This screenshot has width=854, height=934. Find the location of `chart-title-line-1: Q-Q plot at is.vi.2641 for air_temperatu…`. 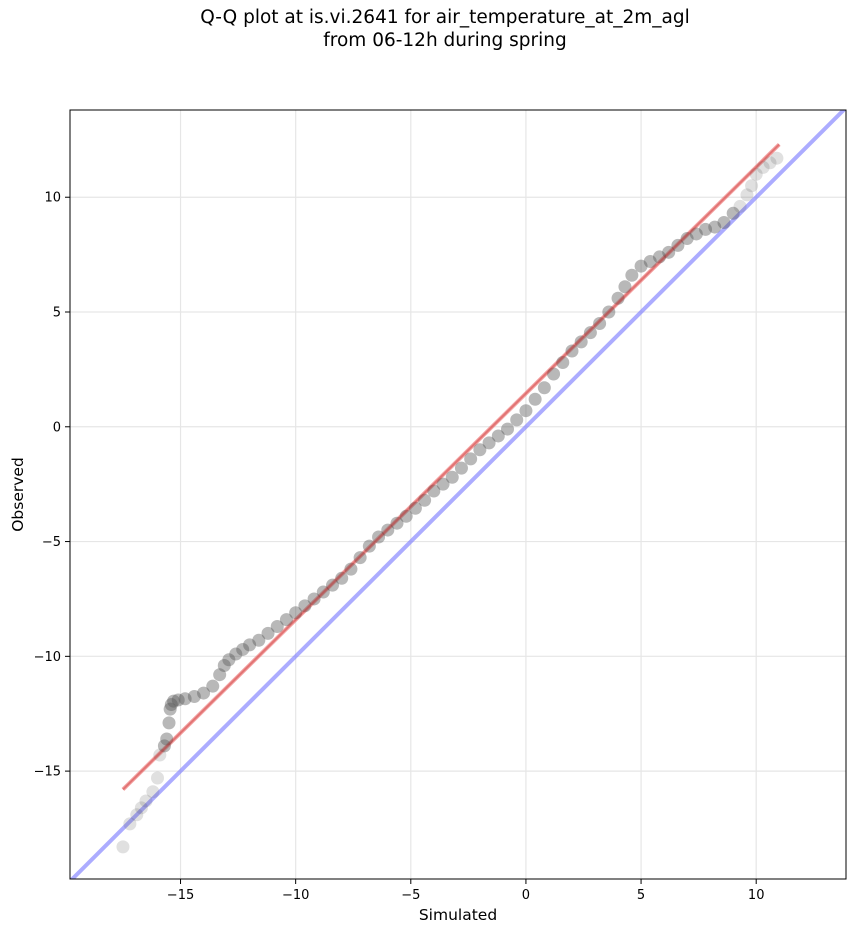

chart-title-line-1: Q-Q plot at is.vi.2641 for air_temperatu… is located at coordinates (445, 17).